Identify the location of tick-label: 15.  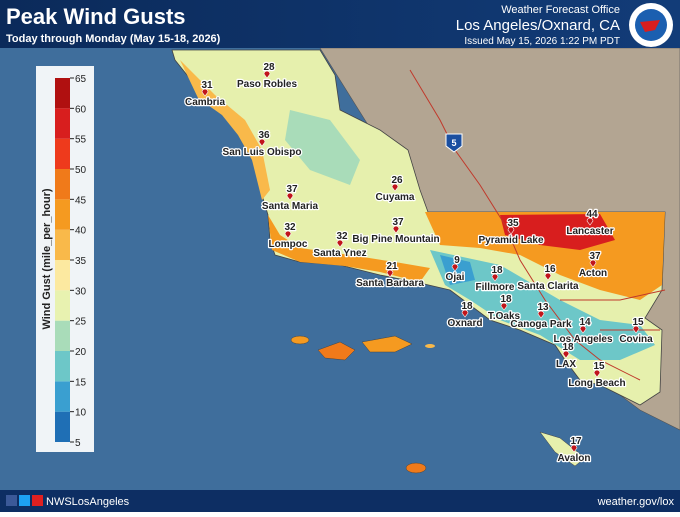
(81, 382).